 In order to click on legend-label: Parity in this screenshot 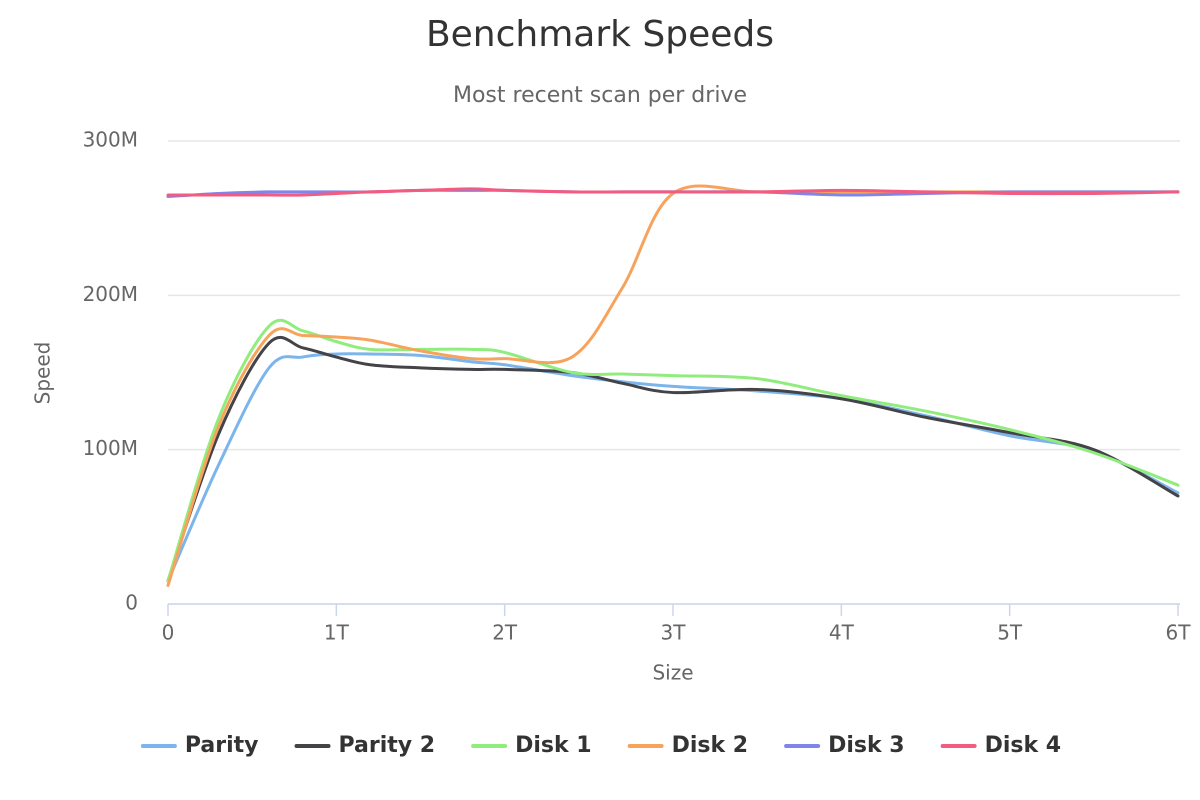, I will do `click(222, 745)`.